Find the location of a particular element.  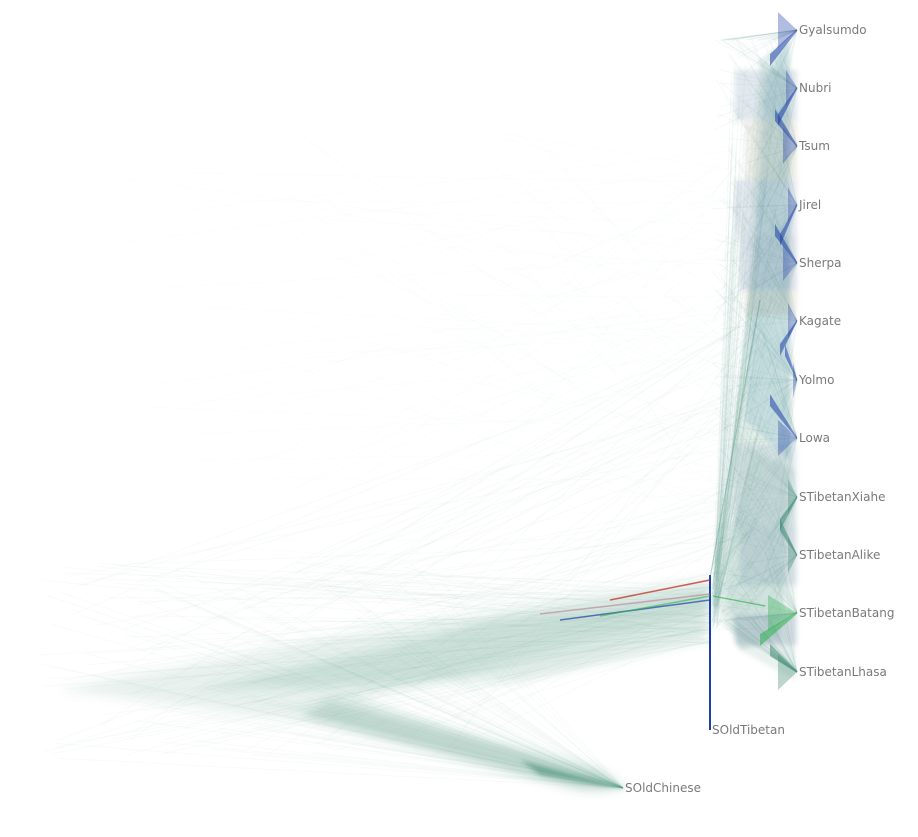

tip-label-soldtibetan: SOldTibetan is located at coordinates (748, 730).